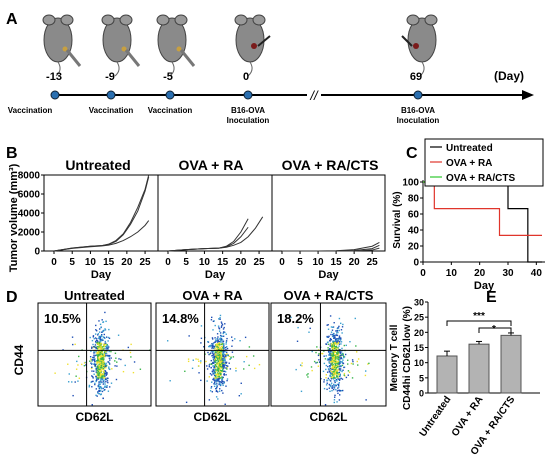 The height and width of the screenshot is (460, 550). What do you see at coordinates (97, 165) in the screenshot?
I see `panel-b-title: Untreated` at bounding box center [97, 165].